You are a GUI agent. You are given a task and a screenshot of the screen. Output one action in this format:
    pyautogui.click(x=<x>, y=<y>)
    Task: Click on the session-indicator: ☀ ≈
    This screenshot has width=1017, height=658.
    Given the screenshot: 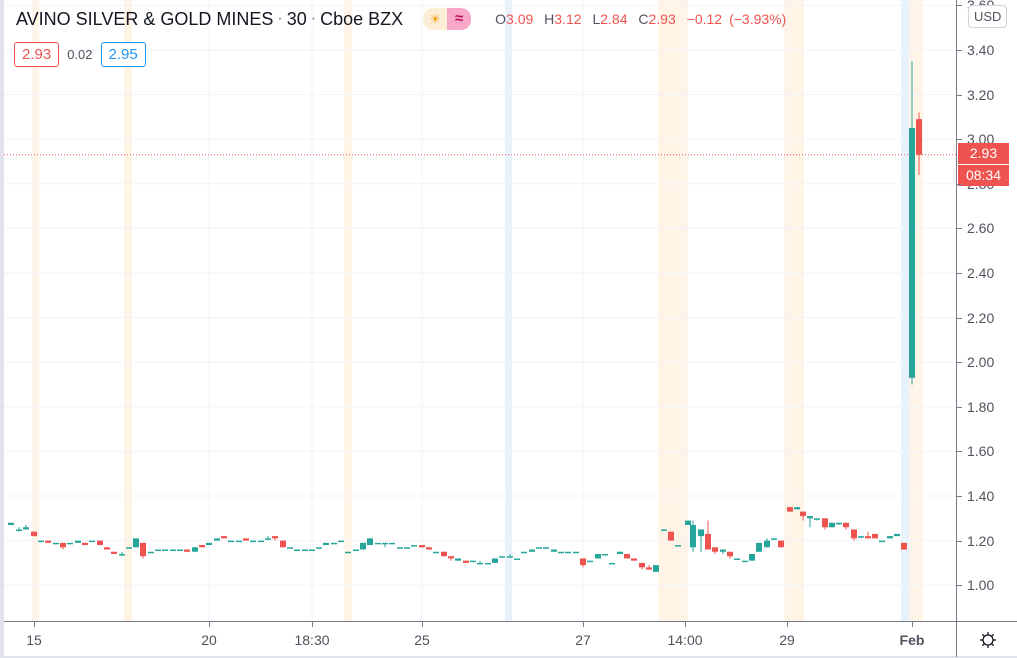 What is the action you would take?
    pyautogui.click(x=447, y=19)
    